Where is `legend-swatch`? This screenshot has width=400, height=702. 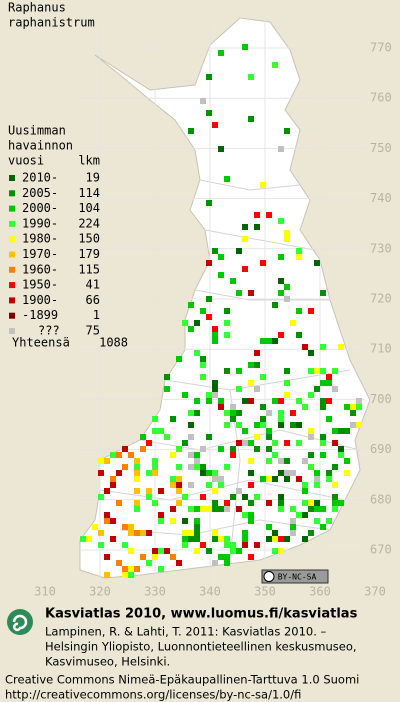
legend-swatch is located at coordinates (12, 315).